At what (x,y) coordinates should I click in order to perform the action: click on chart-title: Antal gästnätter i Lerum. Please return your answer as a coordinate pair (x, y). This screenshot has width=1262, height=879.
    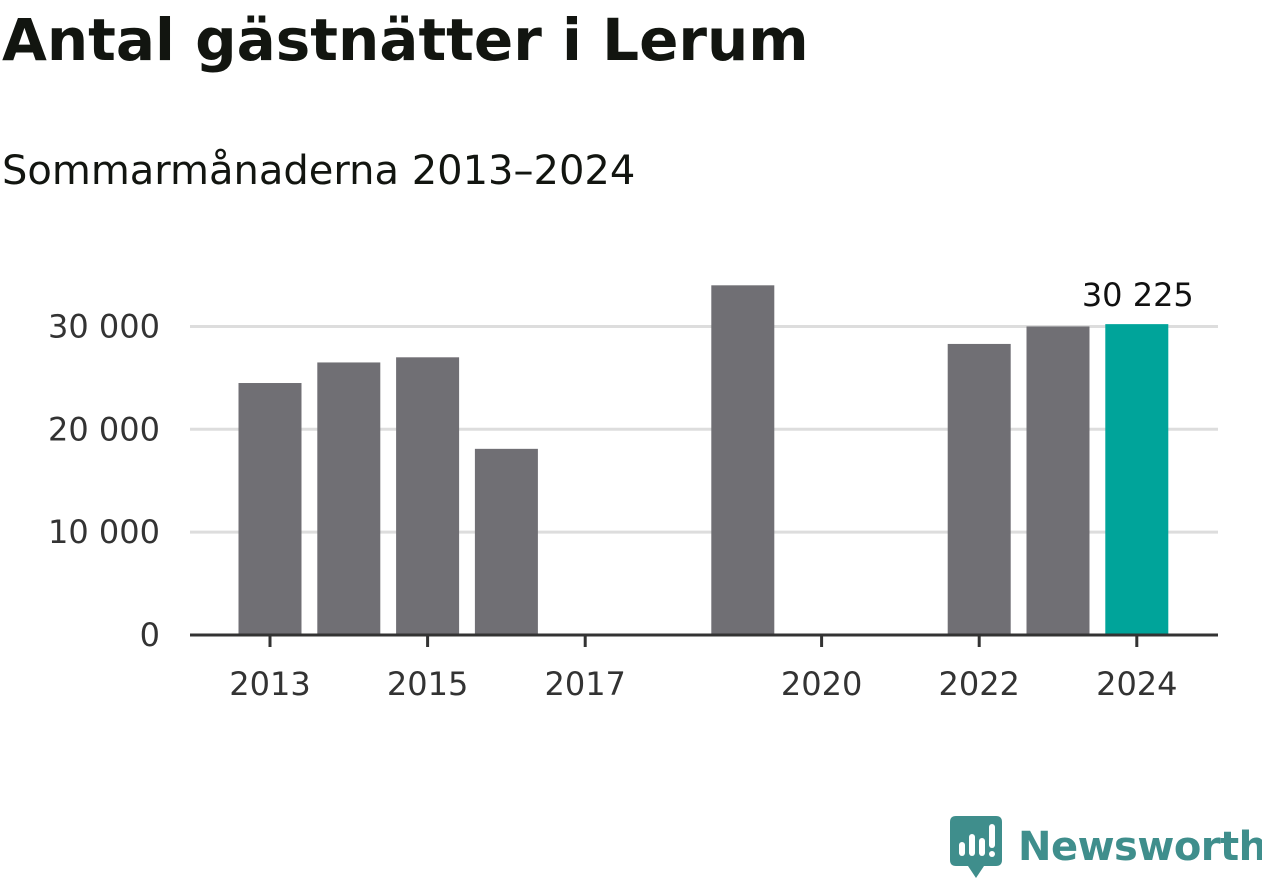
    Looking at the image, I should click on (405, 40).